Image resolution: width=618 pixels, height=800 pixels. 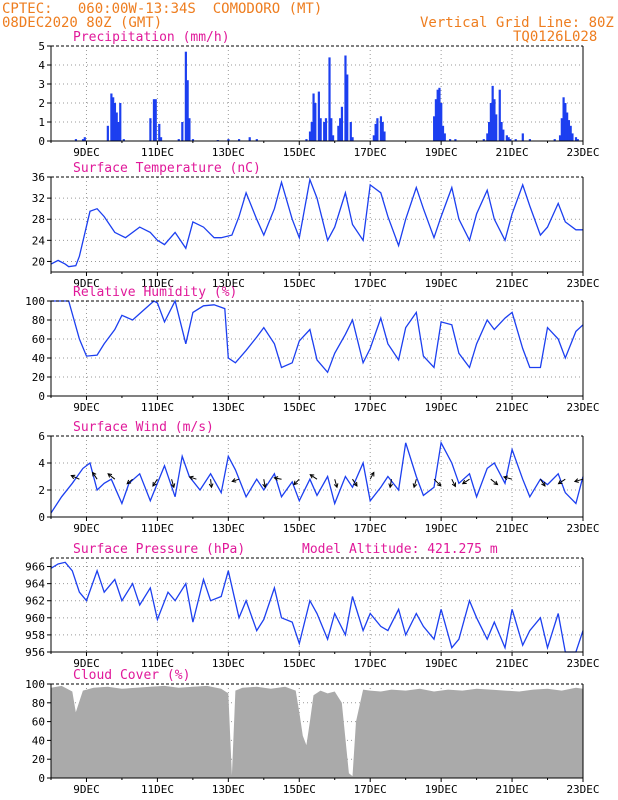 I want to click on humidity-xtick-label: 21DEC, so click(x=512, y=407).